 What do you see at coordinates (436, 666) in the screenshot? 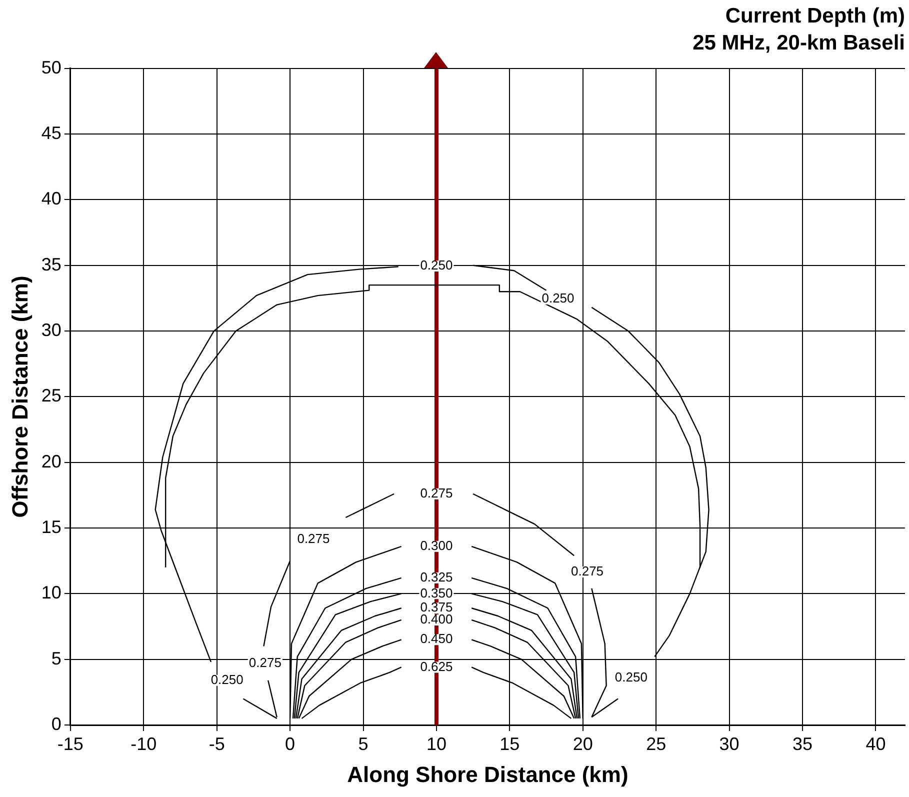
I see `annotation: 0.625` at bounding box center [436, 666].